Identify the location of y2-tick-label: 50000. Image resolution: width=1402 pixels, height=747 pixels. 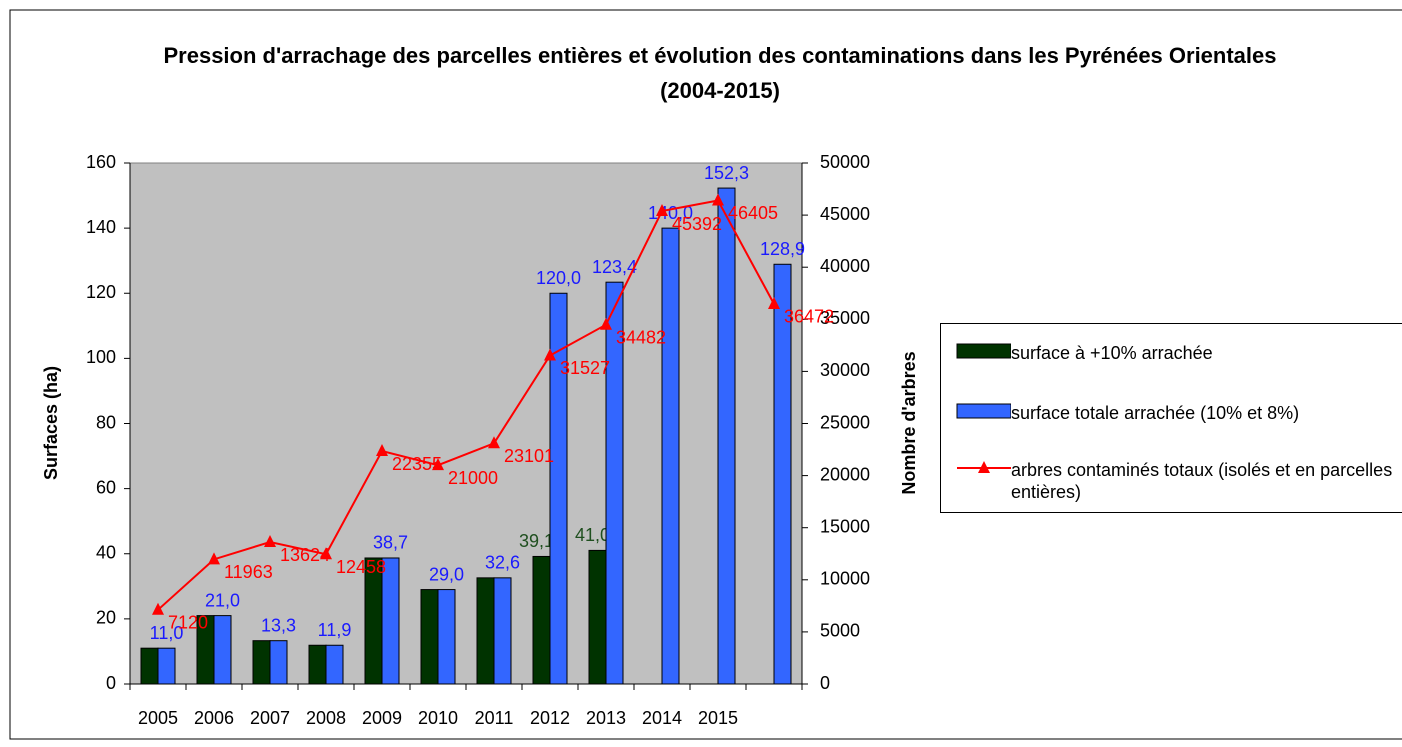
(845, 162).